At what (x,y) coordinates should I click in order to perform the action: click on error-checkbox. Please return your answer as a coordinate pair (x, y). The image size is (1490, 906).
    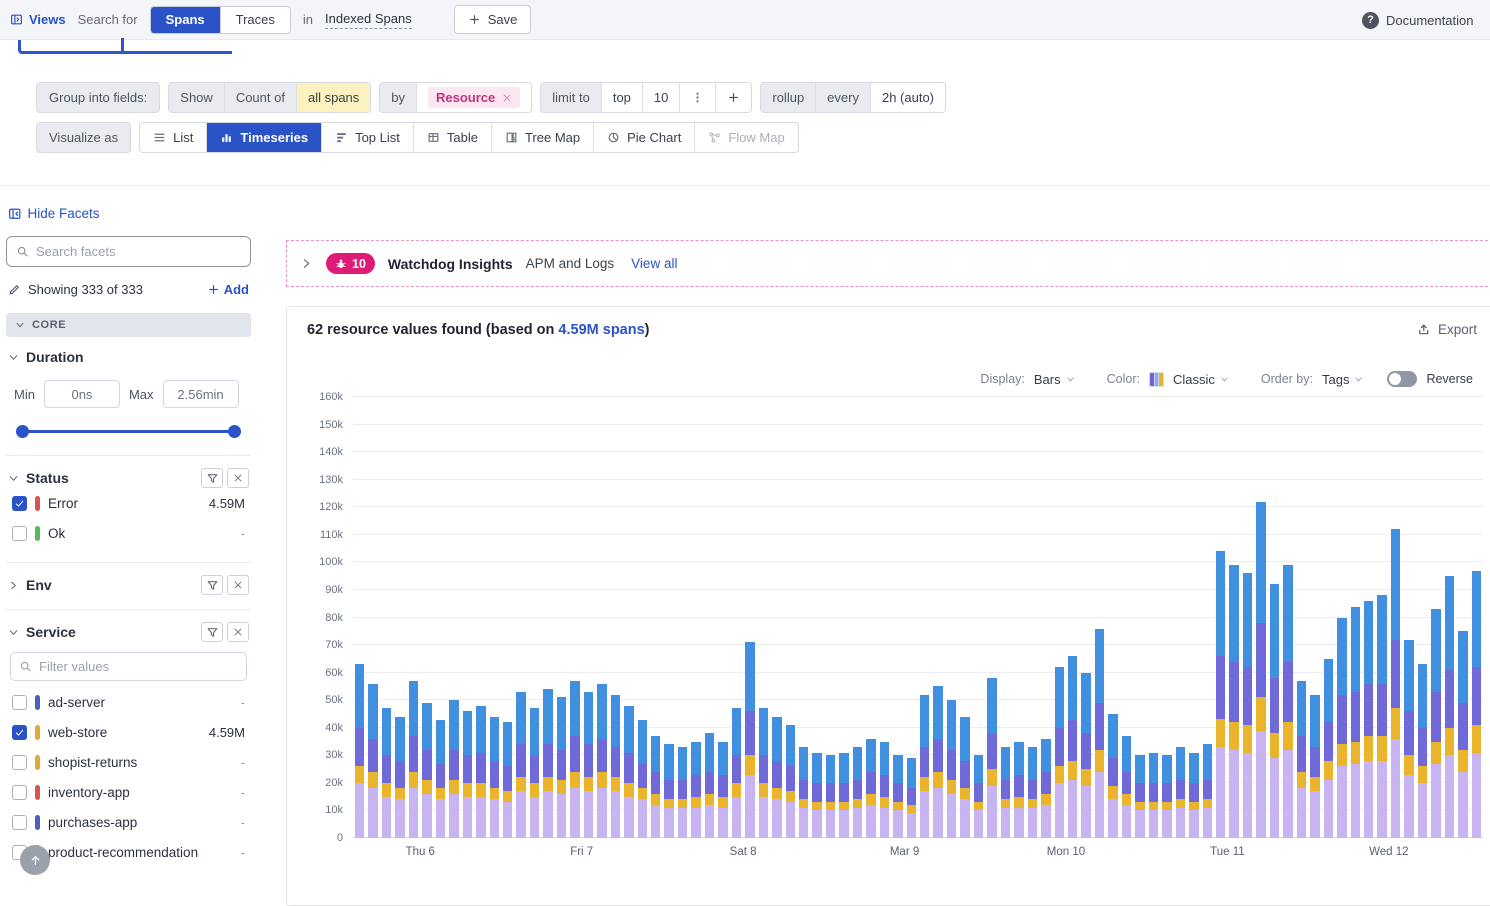
    Looking at the image, I should click on (19, 503).